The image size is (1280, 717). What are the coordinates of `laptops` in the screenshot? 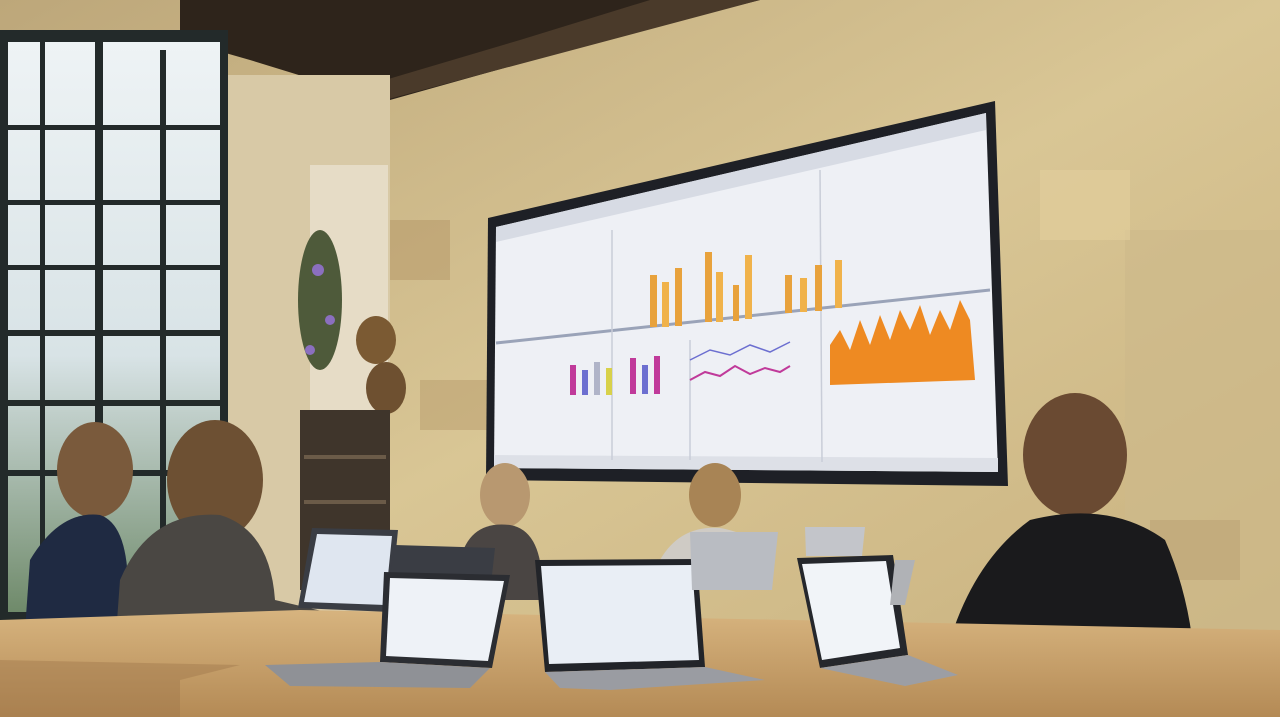 It's located at (611, 608).